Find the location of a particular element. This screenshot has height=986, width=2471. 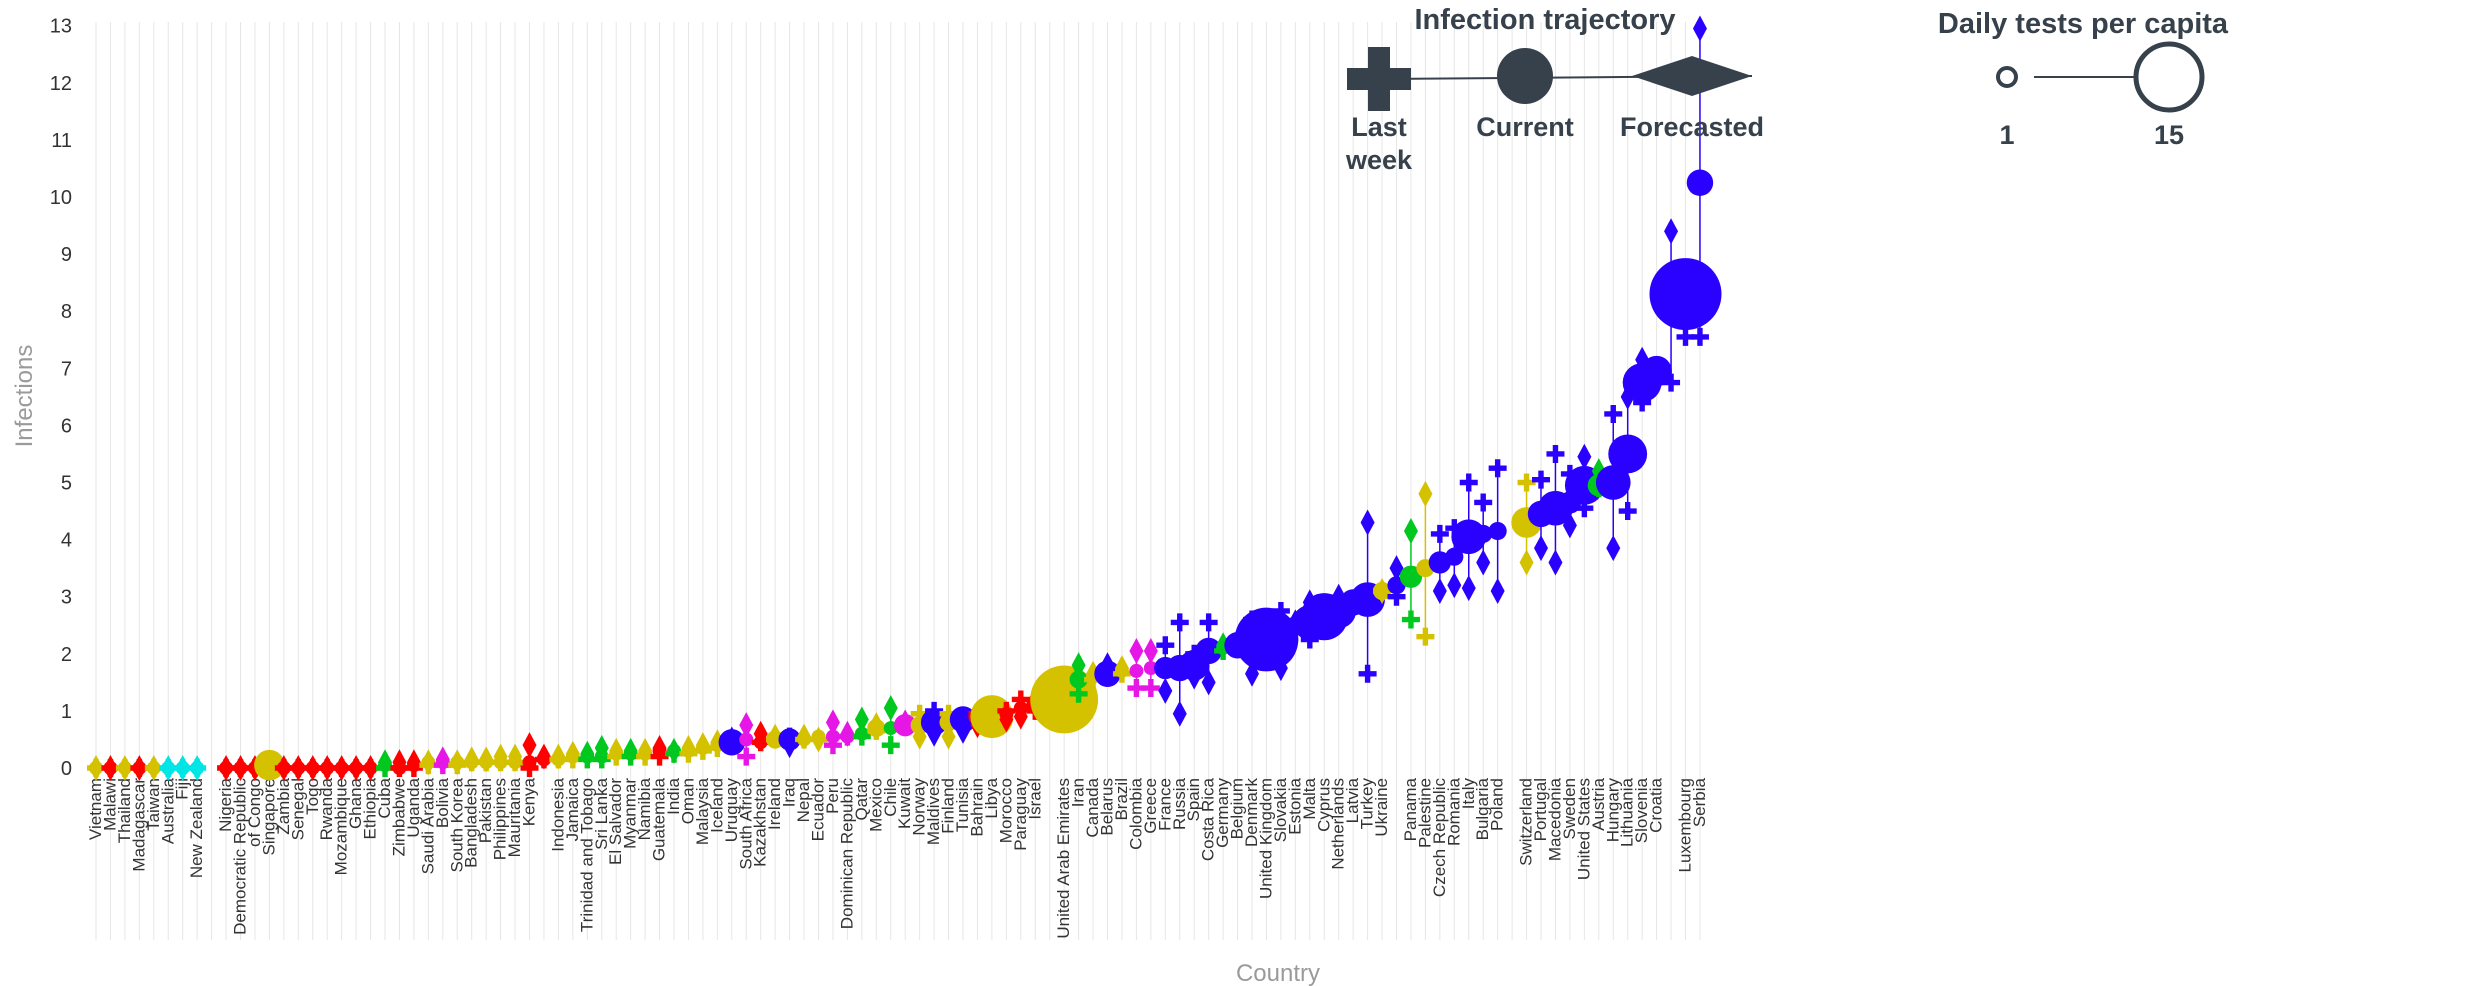

x-tick-label: Czech Republic is located at coordinates (1439, 838).